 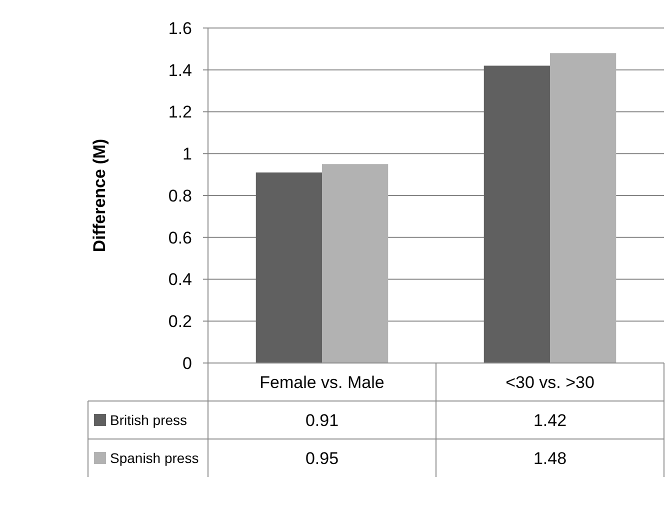 What do you see at coordinates (550, 458) in the screenshot?
I see `data-label: 1.48` at bounding box center [550, 458].